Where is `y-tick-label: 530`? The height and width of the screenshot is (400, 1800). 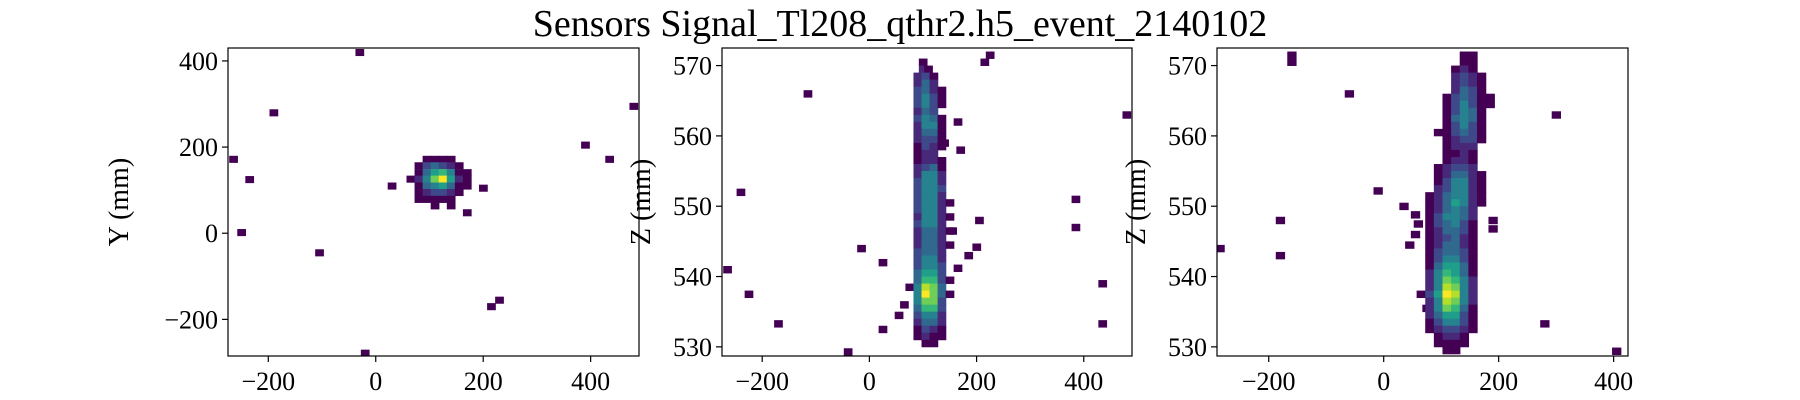 y-tick-label: 530 is located at coordinates (1187, 347).